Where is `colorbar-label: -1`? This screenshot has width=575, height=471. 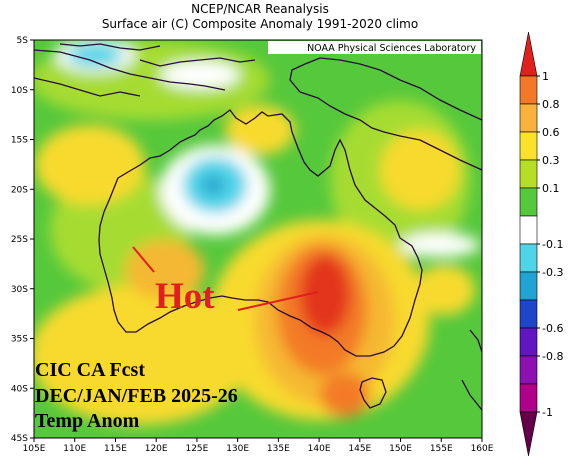
colorbar-label: -1 is located at coordinates (547, 412).